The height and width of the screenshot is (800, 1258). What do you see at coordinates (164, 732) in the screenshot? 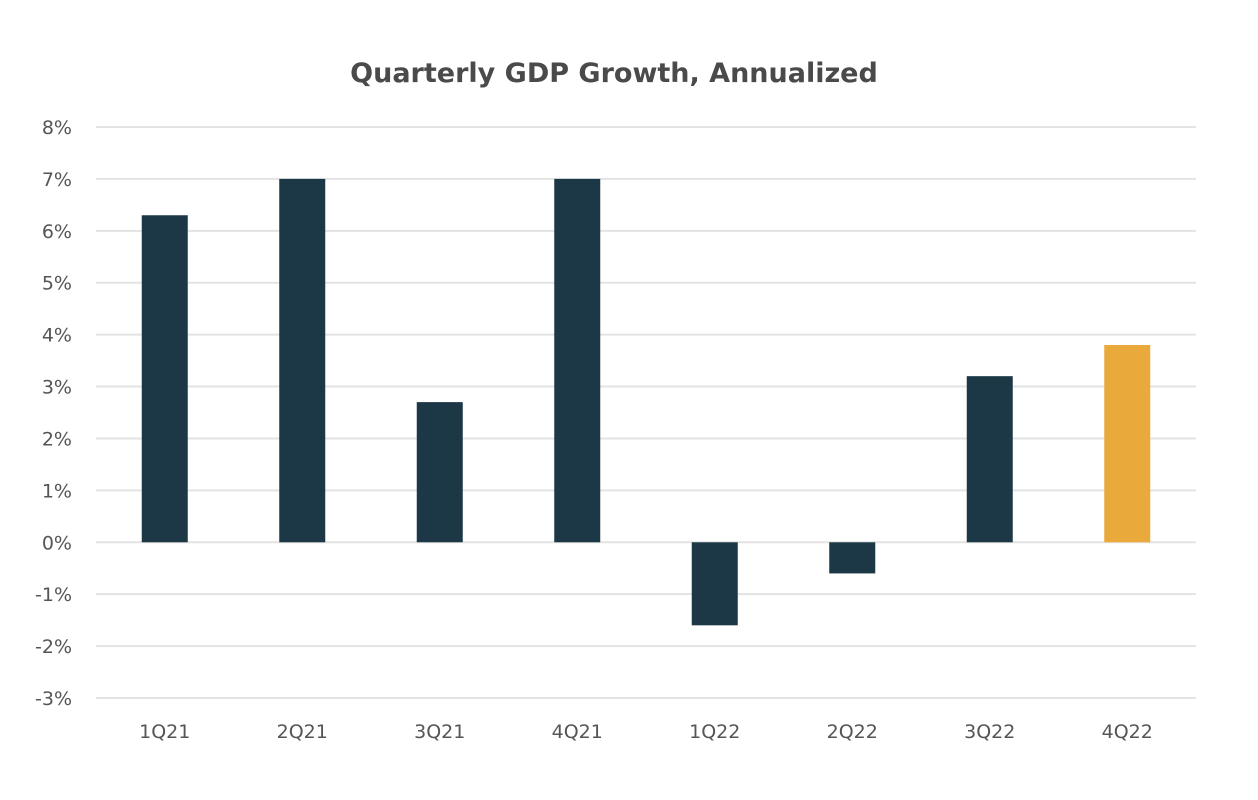
I see `x-tick-label: 1Q21` at bounding box center [164, 732].